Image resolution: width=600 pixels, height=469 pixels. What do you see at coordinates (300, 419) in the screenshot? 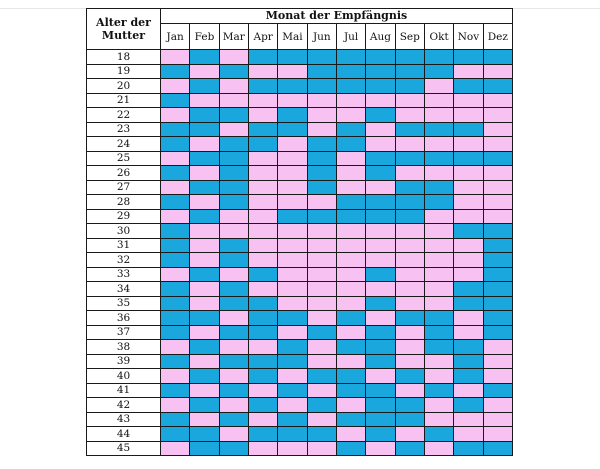
I see `table-row: 43` at bounding box center [300, 419].